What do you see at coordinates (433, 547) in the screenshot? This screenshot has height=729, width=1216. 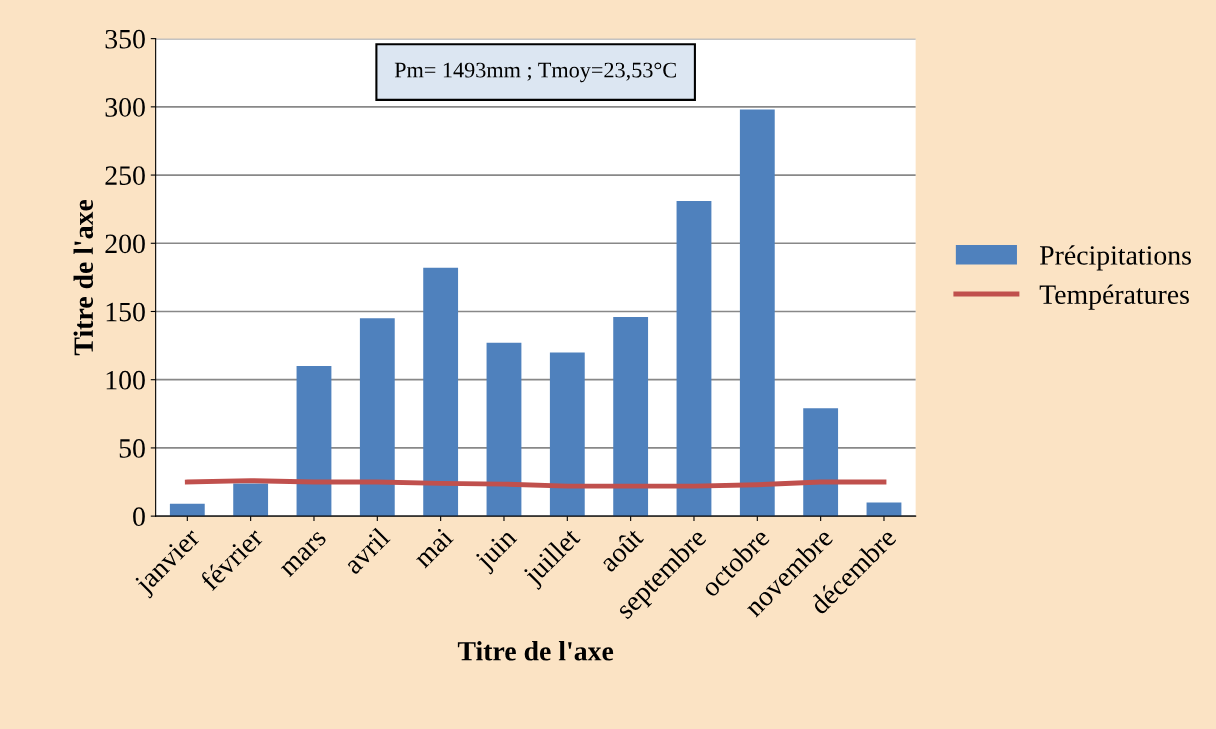 I see `x-tick-label: mai` at bounding box center [433, 547].